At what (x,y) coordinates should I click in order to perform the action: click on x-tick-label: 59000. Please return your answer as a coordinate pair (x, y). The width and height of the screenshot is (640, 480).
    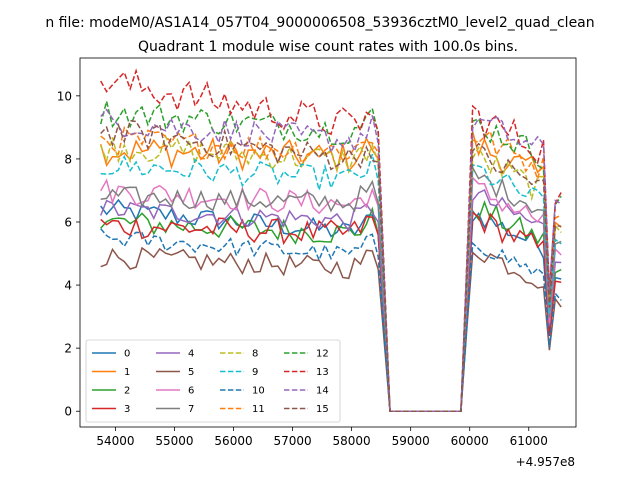
    Looking at the image, I should click on (411, 441).